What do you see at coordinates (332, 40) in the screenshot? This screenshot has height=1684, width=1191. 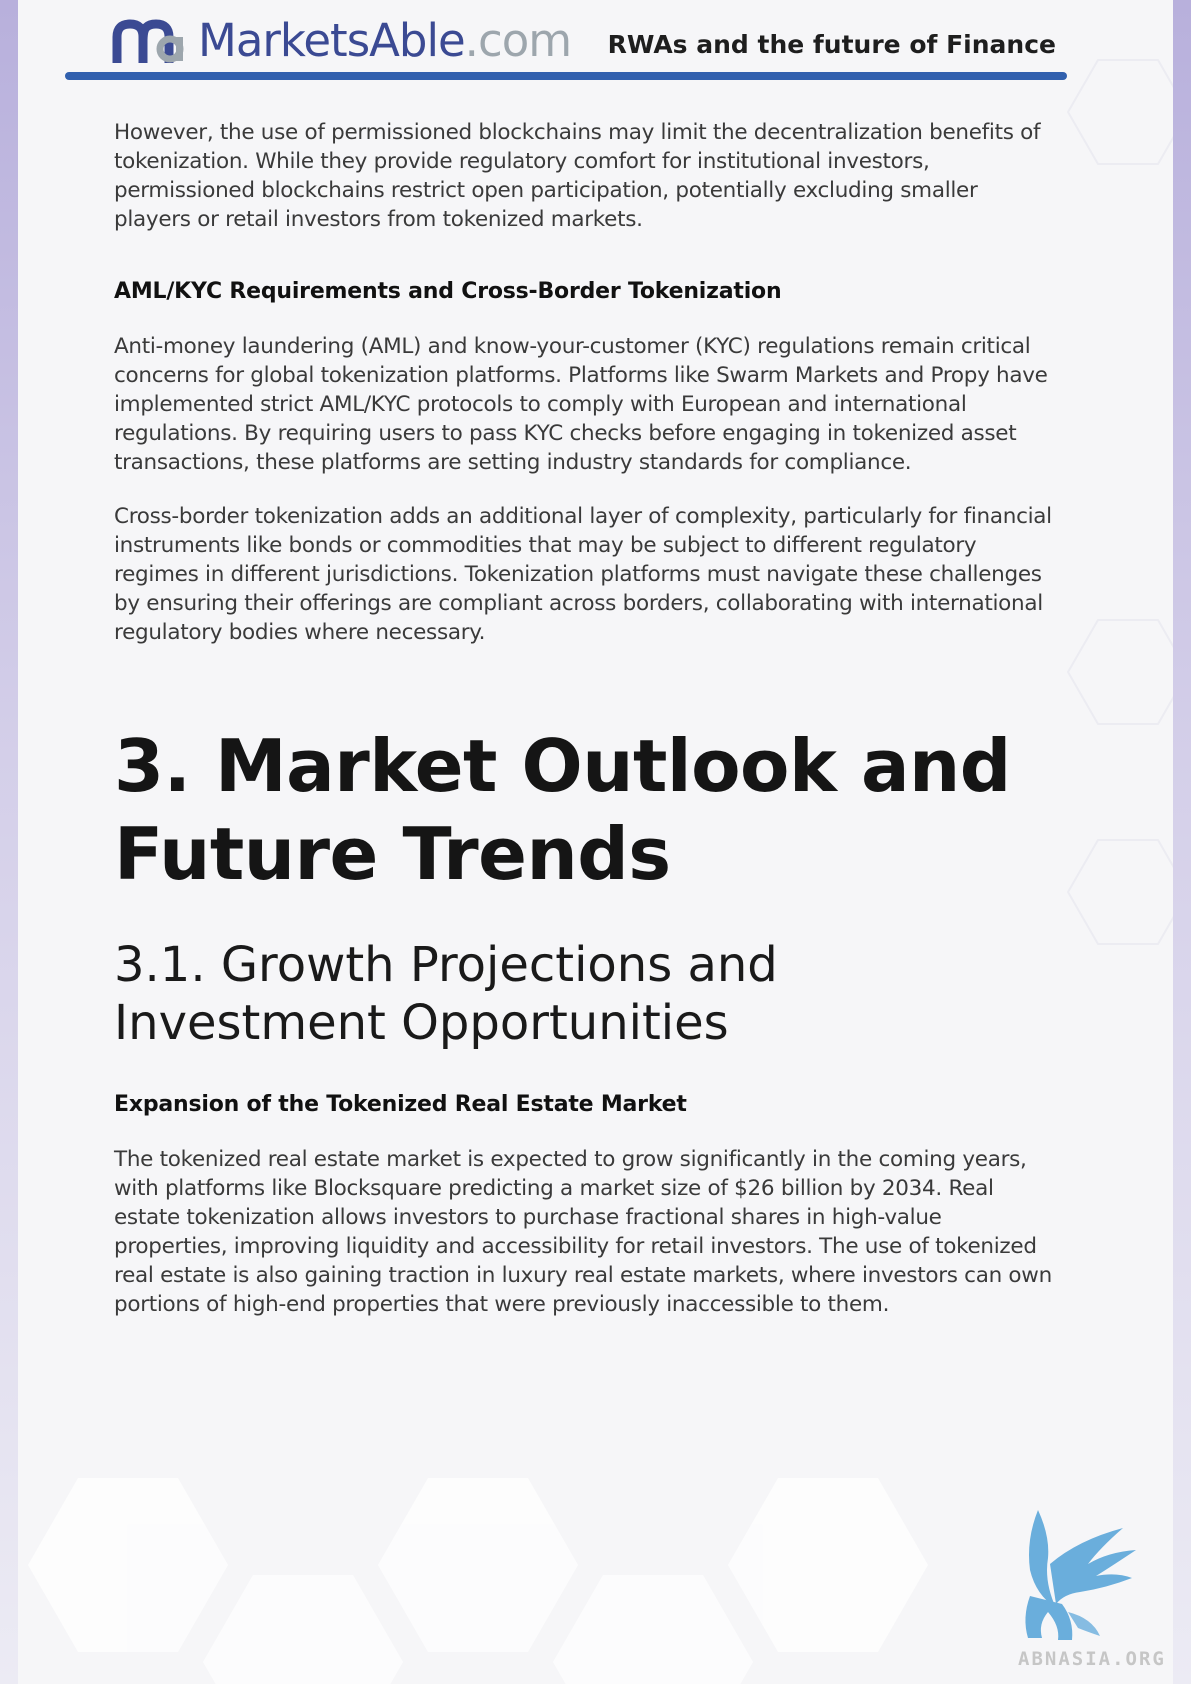 I see `logo-brand: MarketsAble` at bounding box center [332, 40].